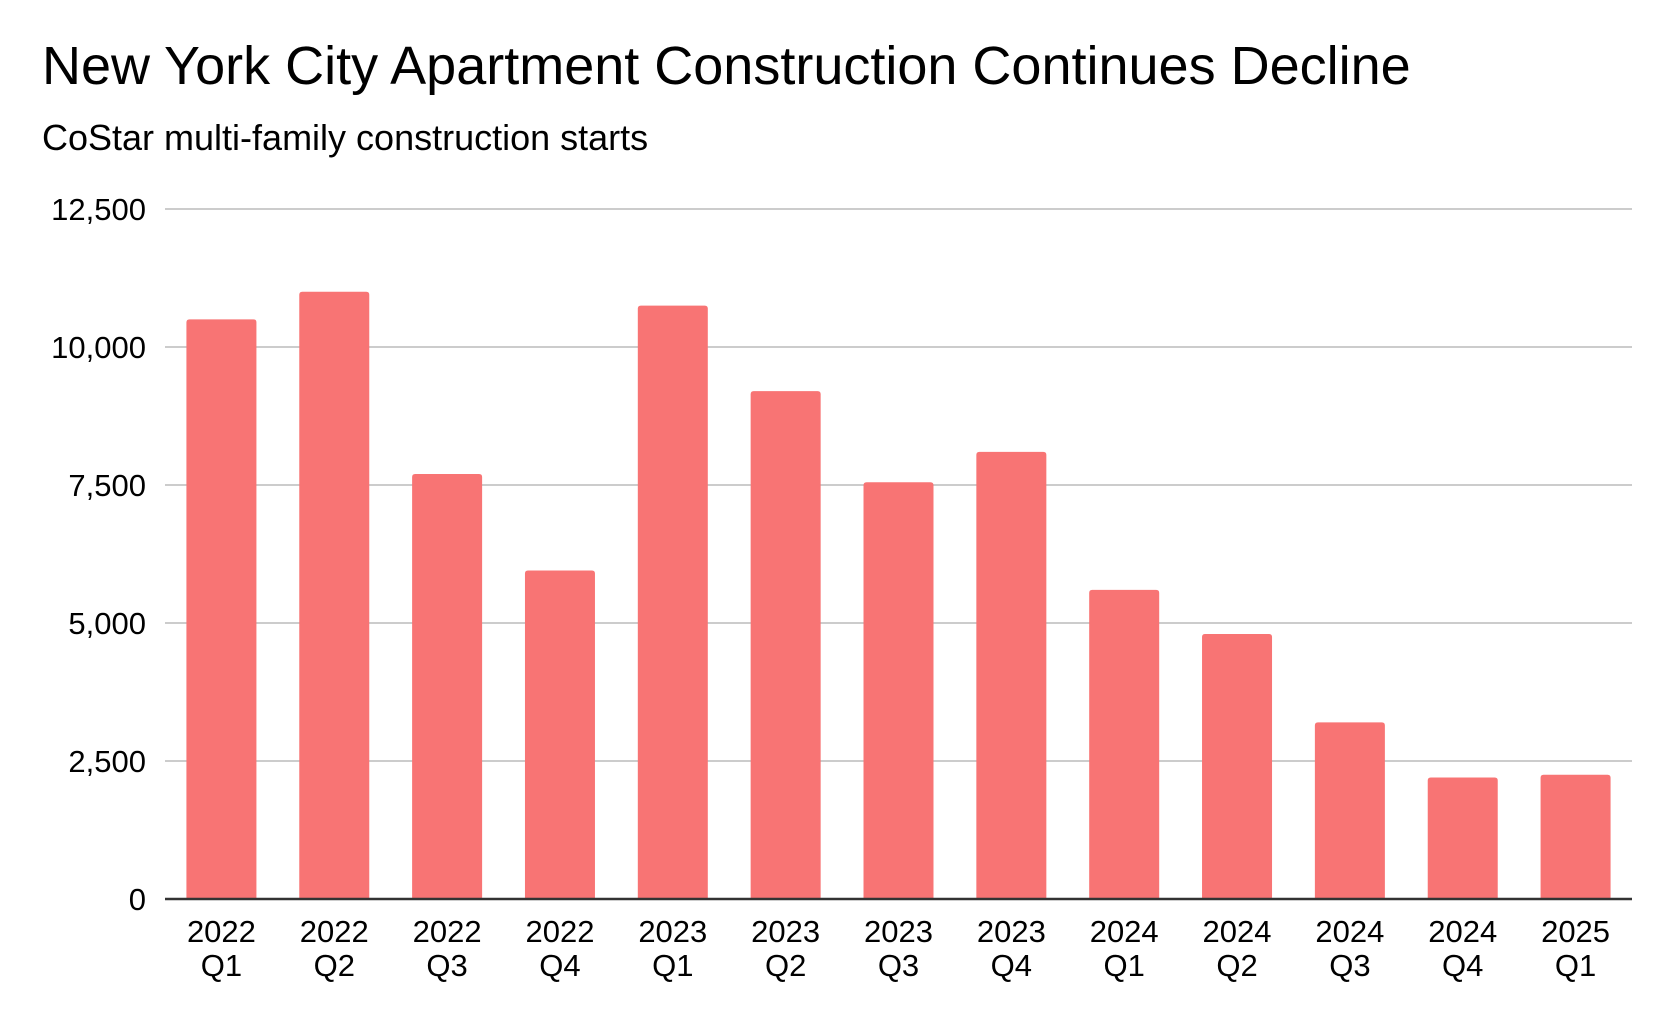 This screenshot has height=1022, width=1668. What do you see at coordinates (98, 554) in the screenshot?
I see `y-axis-tick-labels: 0 2,500 5,000 7,500 10,000 12,500` at bounding box center [98, 554].